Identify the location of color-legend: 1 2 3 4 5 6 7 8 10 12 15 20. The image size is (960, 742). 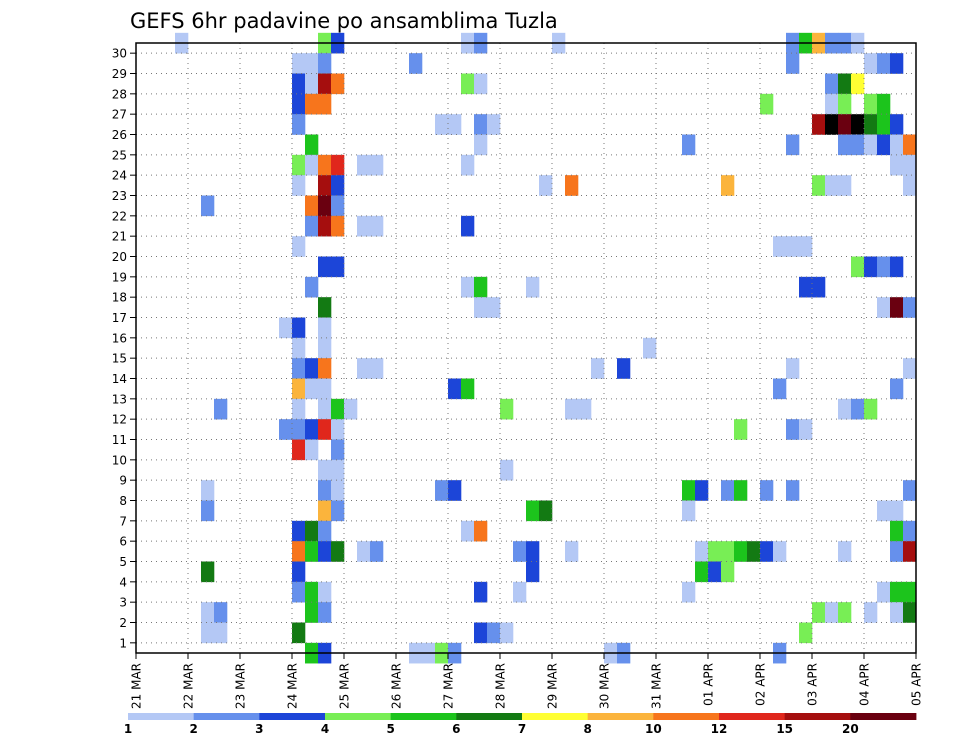
(520, 724).